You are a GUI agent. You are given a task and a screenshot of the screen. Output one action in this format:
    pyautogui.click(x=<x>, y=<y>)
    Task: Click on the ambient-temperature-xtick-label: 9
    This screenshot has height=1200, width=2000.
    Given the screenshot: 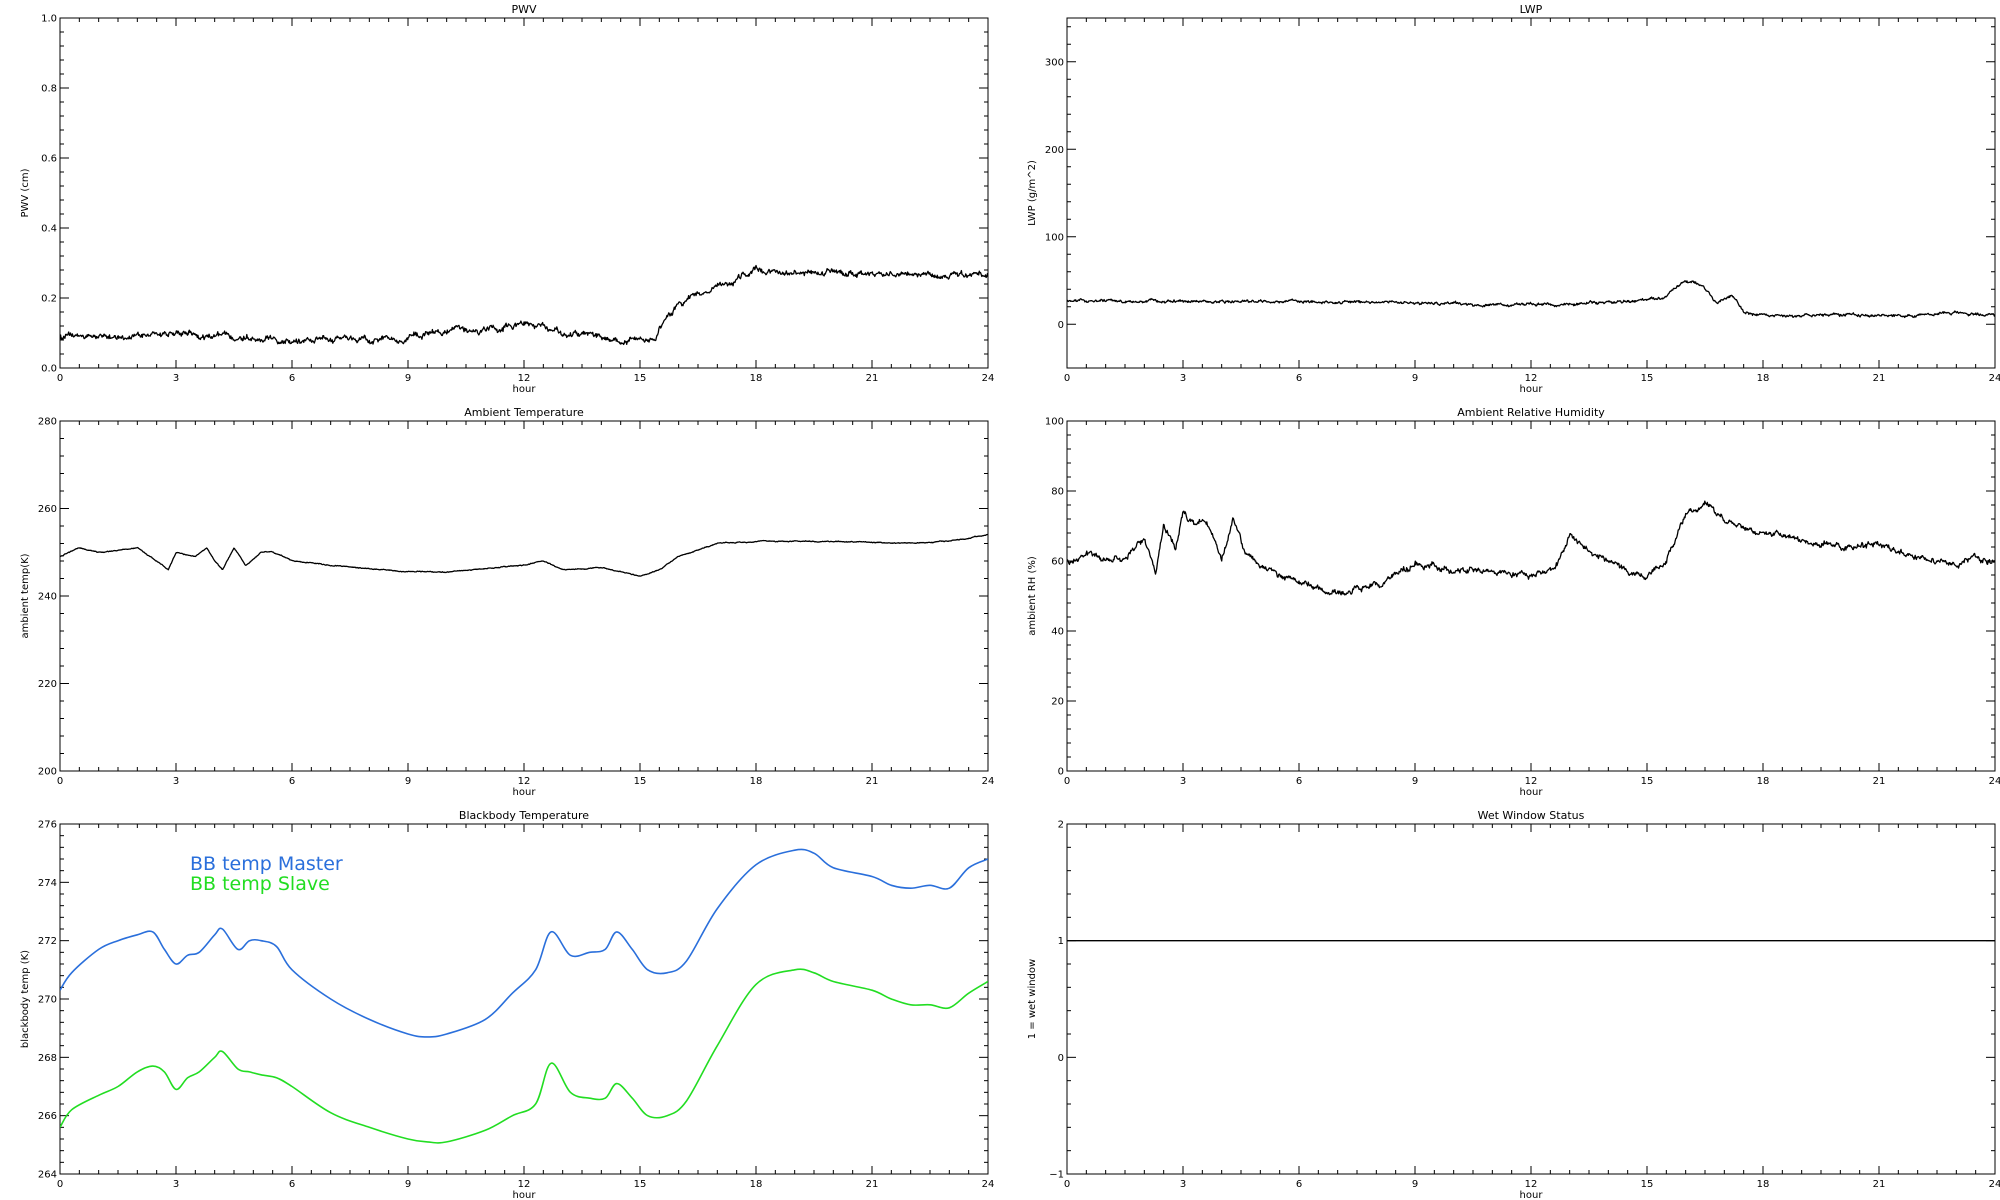 What is the action you would take?
    pyautogui.click(x=408, y=781)
    